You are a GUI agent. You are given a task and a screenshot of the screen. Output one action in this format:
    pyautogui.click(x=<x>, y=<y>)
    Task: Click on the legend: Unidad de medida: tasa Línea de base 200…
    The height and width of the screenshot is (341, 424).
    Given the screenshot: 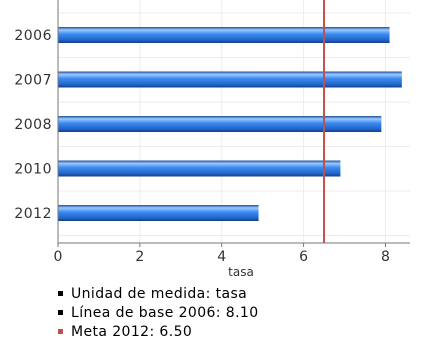 What is the action you would take?
    pyautogui.click(x=158, y=312)
    